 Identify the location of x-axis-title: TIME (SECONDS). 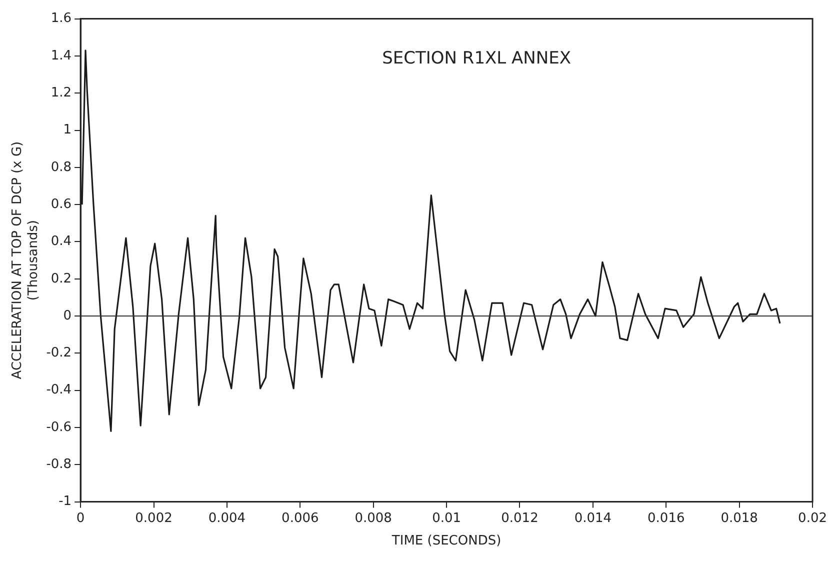
(446, 541).